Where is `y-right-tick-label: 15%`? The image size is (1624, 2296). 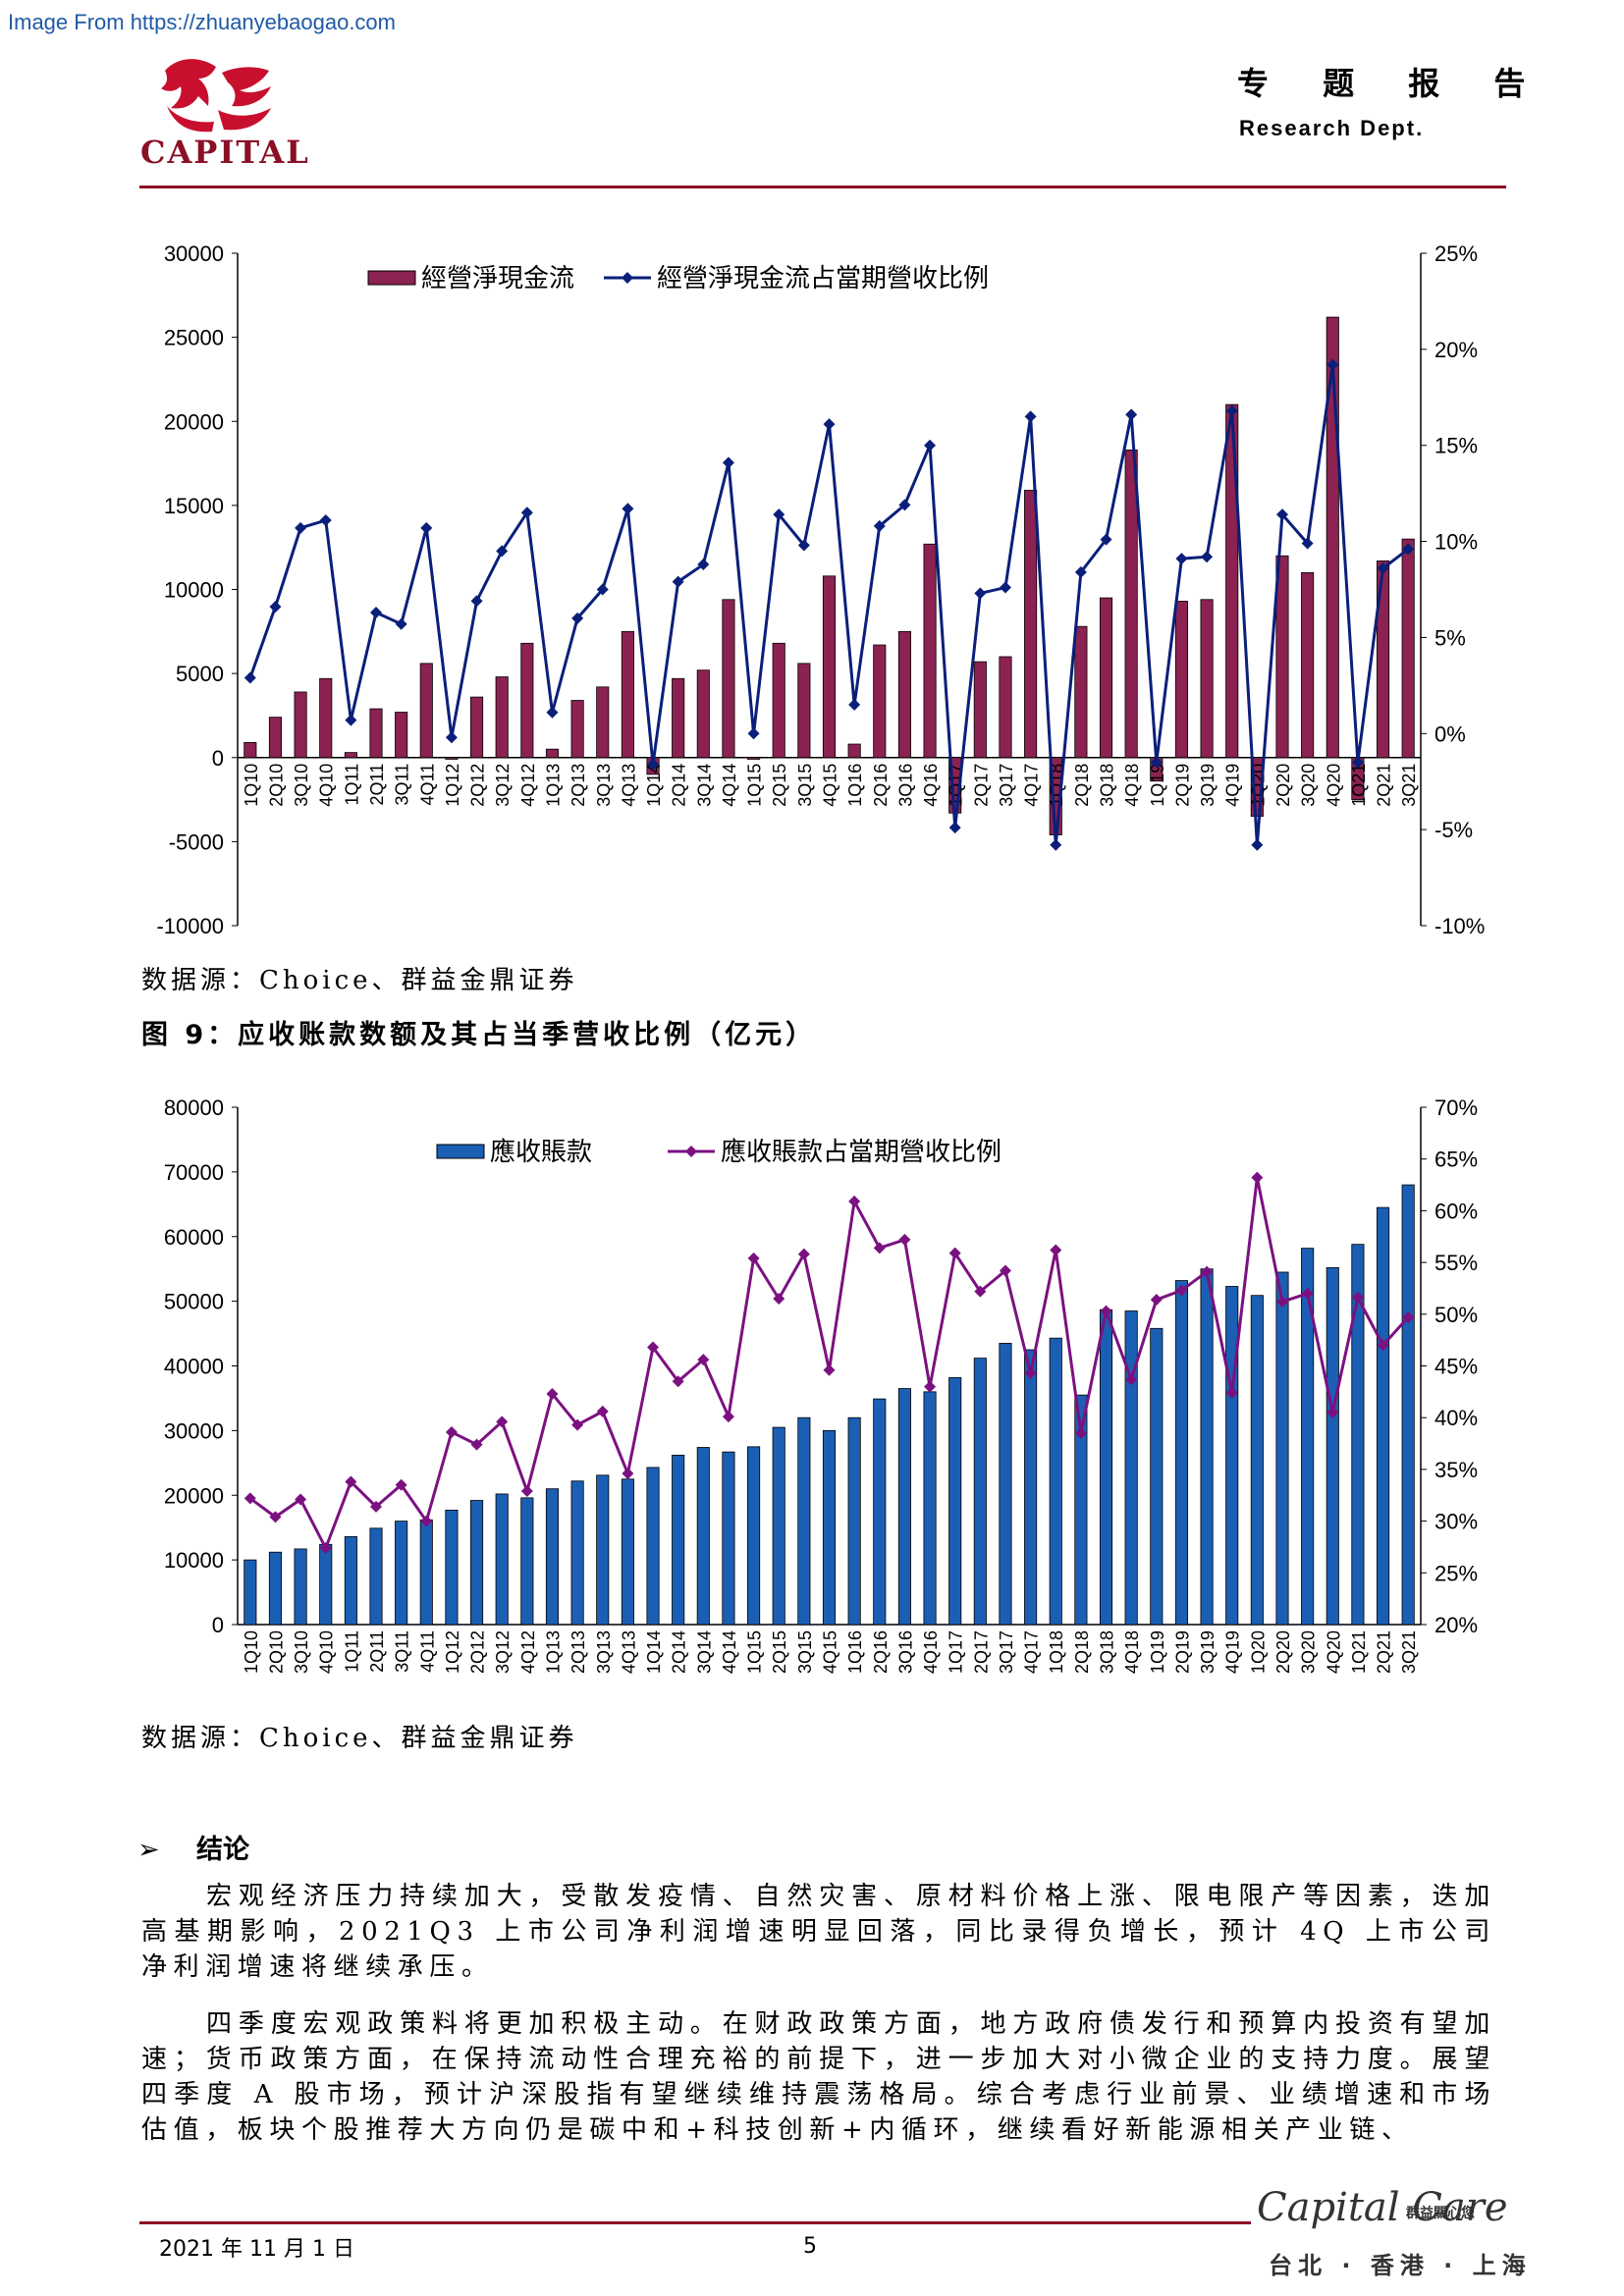 y-right-tick-label: 15% is located at coordinates (1456, 446).